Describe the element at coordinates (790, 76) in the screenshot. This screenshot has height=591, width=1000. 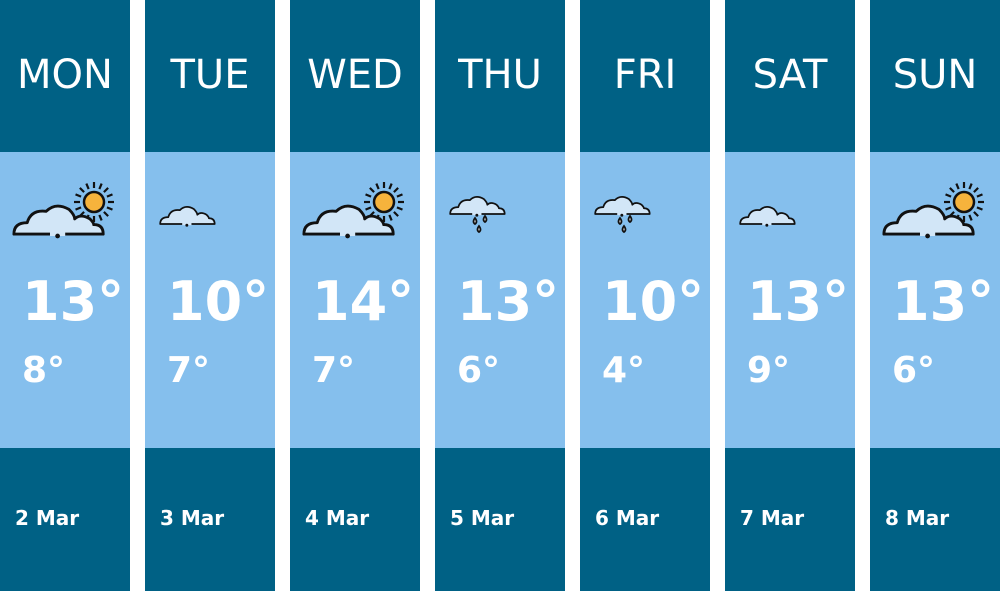
I see `day-name: SAT` at that location.